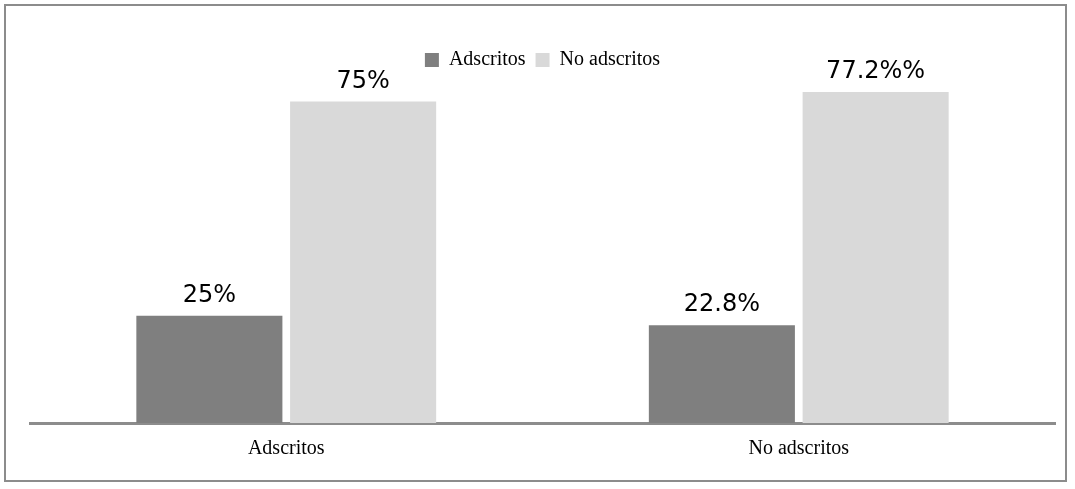 The image size is (1075, 489). What do you see at coordinates (209, 294) in the screenshot?
I see `data-label: 25%` at bounding box center [209, 294].